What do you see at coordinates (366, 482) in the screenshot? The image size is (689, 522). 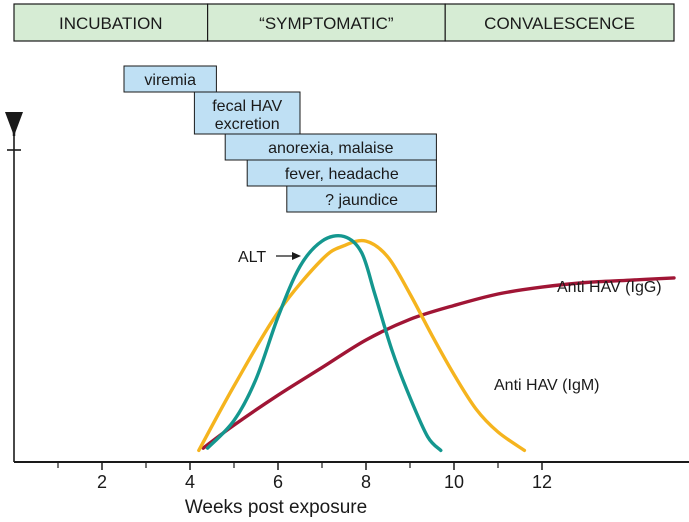 I see `x-tick-label-3: 8` at bounding box center [366, 482].